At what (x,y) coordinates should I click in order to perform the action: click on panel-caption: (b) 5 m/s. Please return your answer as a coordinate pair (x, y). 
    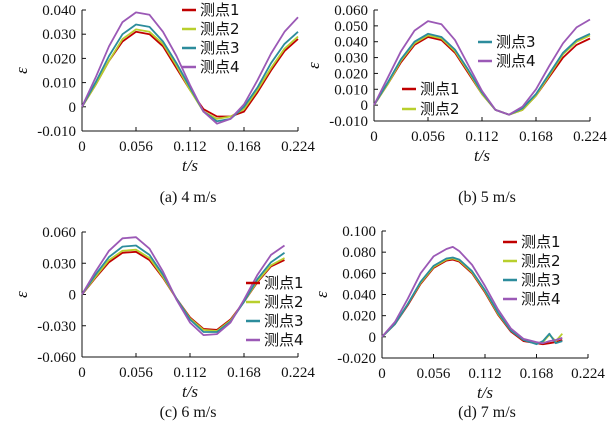
    Looking at the image, I should click on (487, 197).